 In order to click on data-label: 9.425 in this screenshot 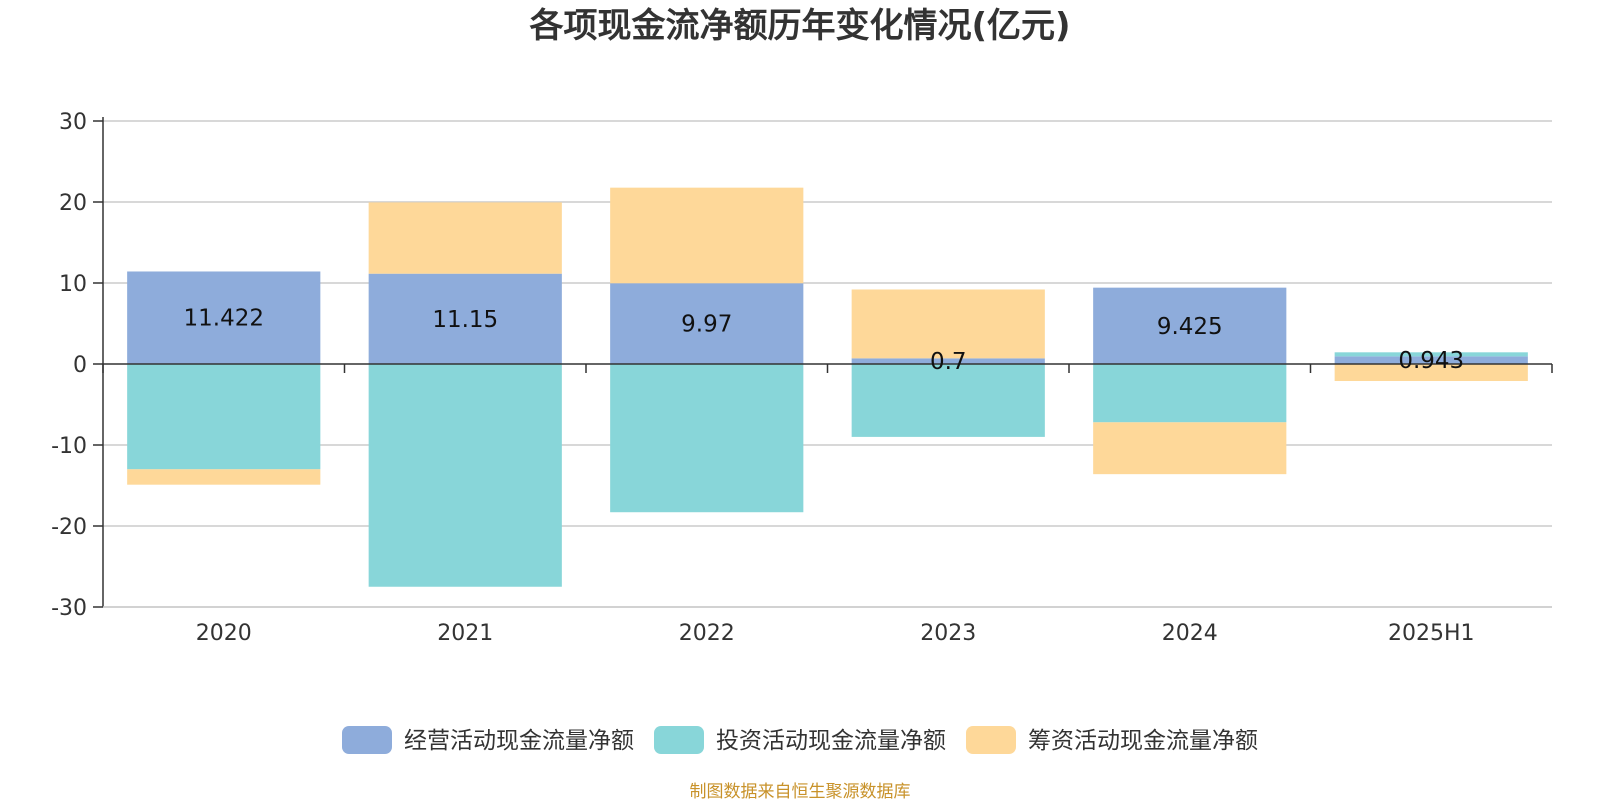, I will do `click(1190, 327)`.